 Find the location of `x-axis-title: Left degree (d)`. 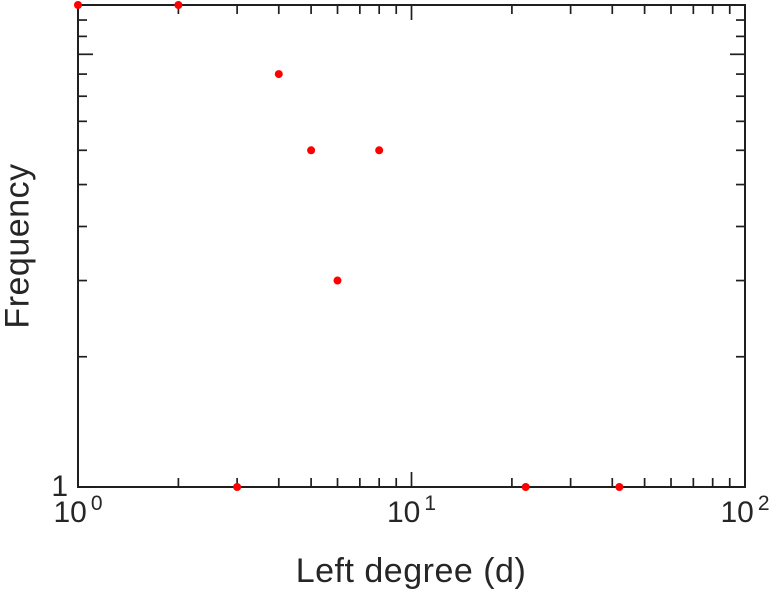

x-axis-title: Left degree (d) is located at coordinates (411, 571).